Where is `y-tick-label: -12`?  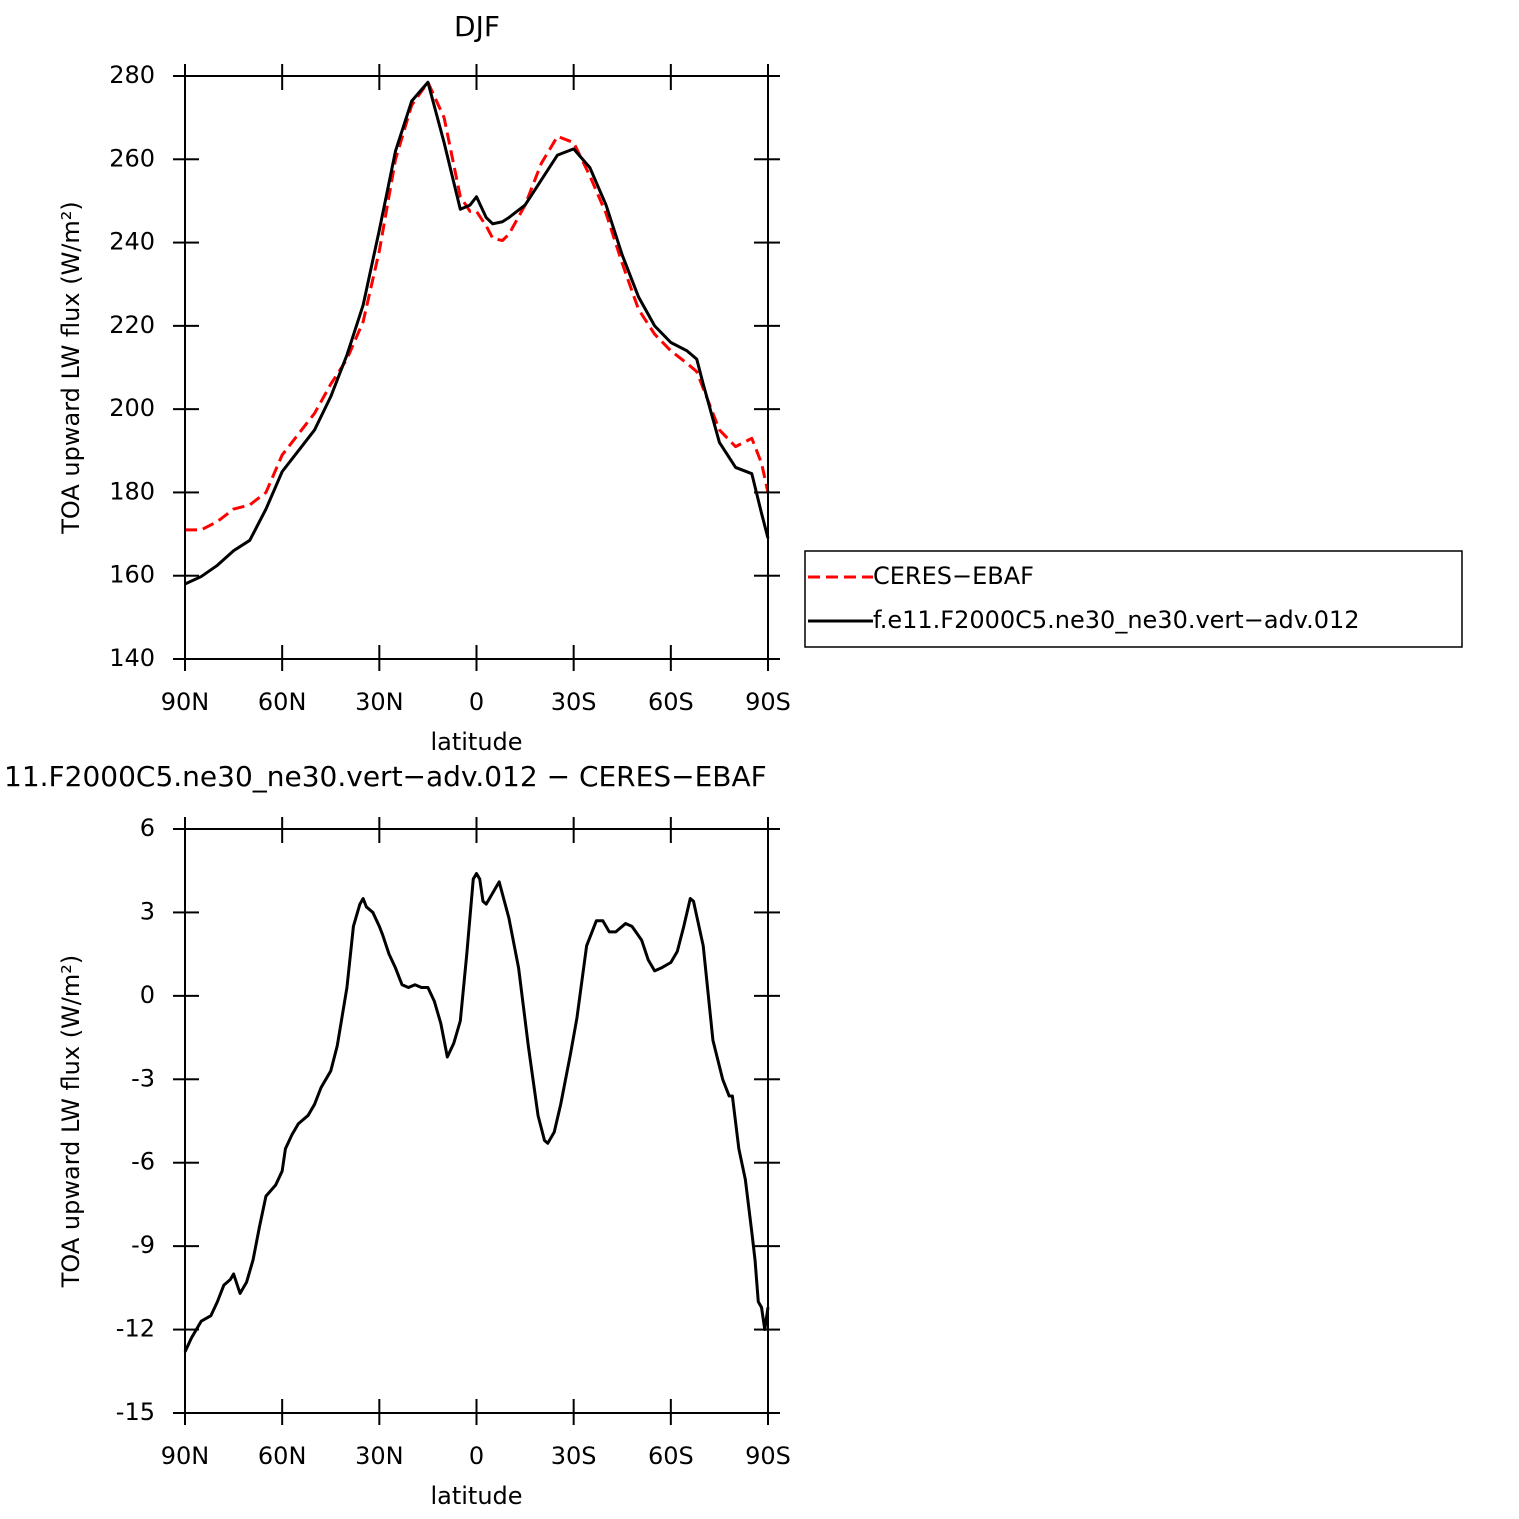
y-tick-label: -12 is located at coordinates (135, 1329).